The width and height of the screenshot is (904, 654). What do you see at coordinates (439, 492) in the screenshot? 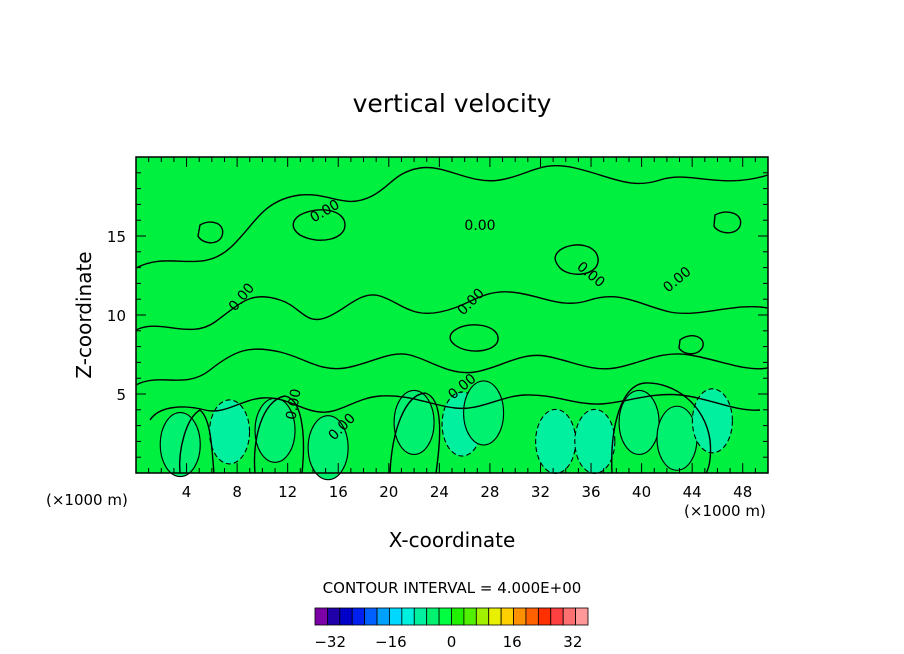
I see `x-tick-label: 24` at bounding box center [439, 492].